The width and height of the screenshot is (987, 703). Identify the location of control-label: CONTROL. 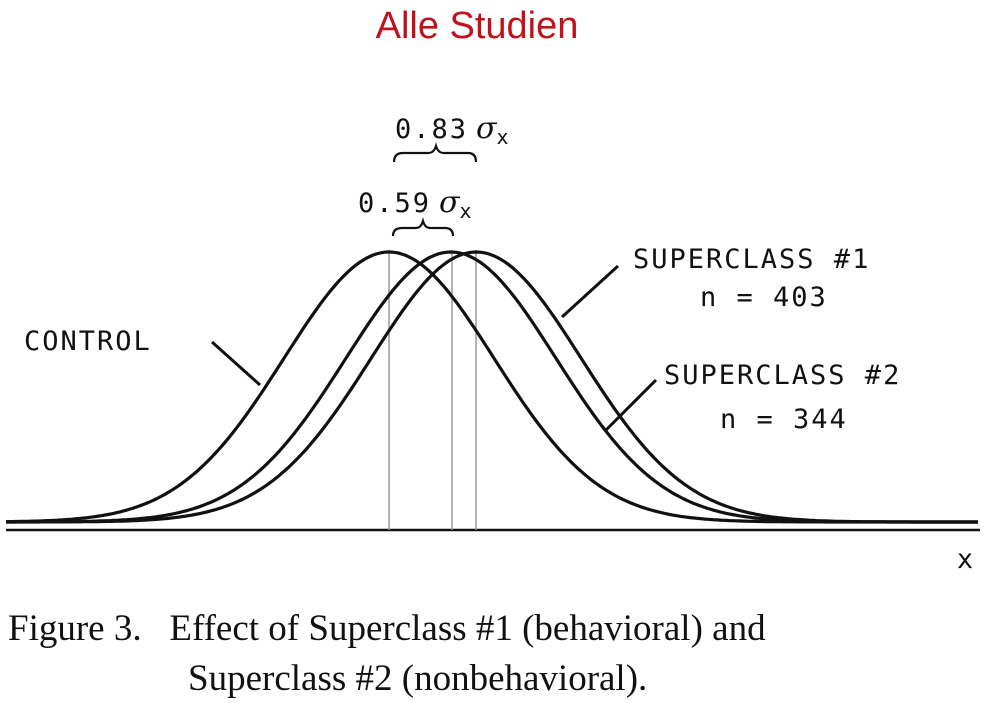
(88, 341).